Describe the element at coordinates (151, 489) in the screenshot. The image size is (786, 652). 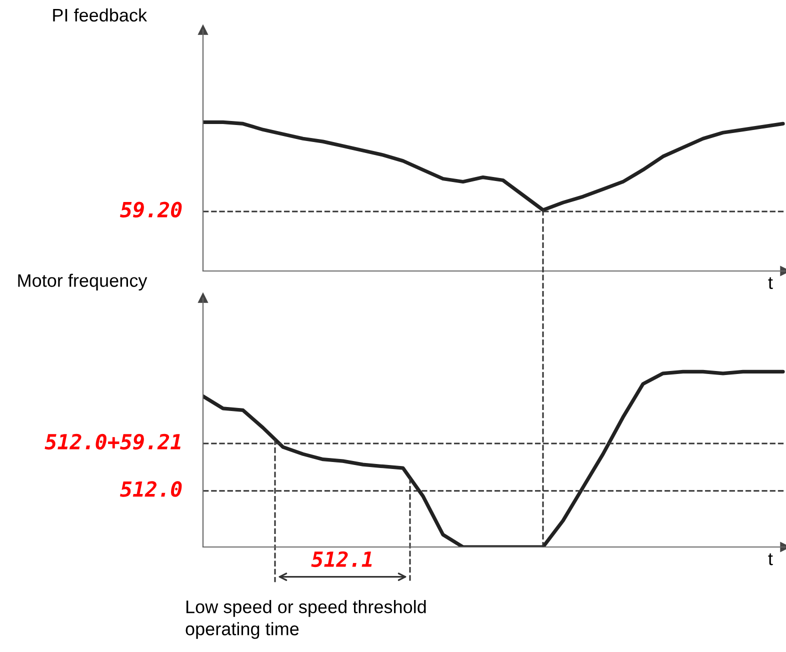
I see `text: 512.0` at that location.